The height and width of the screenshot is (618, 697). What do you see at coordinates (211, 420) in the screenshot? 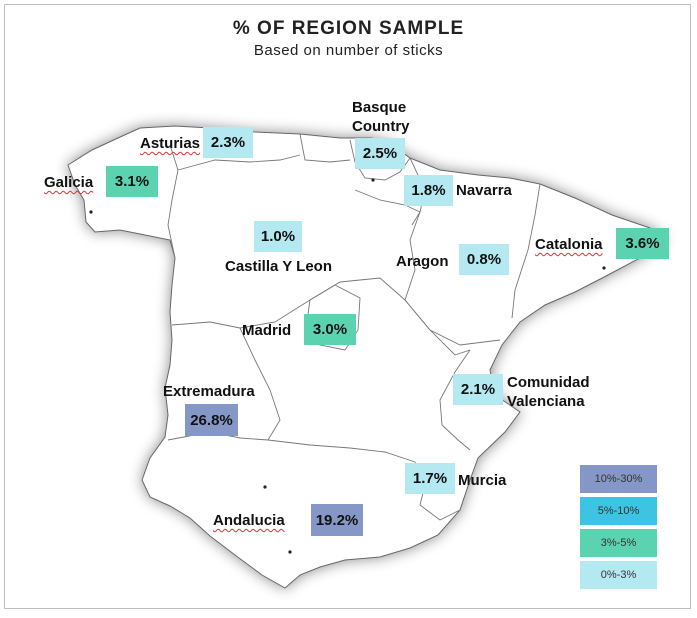
I see `value-extremadura: 26.8%` at bounding box center [211, 420].